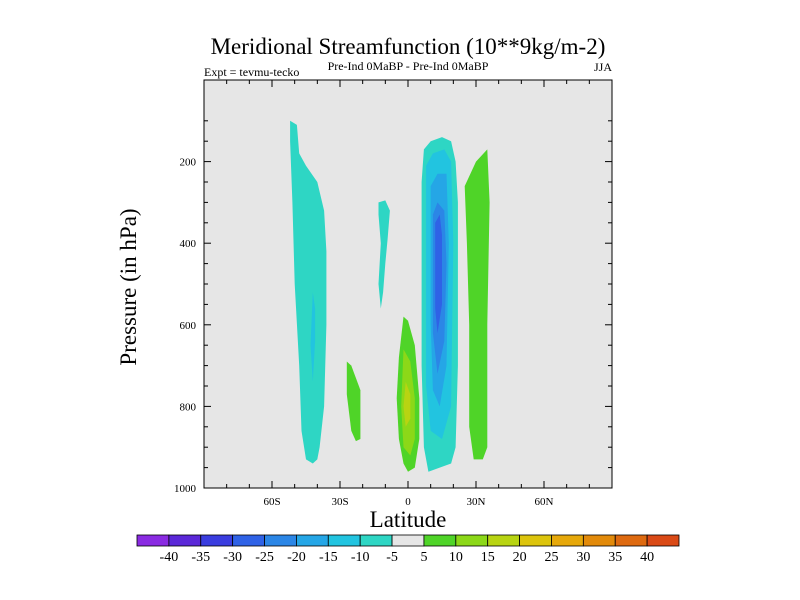  I want to click on x-axis-label: Latitude, so click(408, 519).